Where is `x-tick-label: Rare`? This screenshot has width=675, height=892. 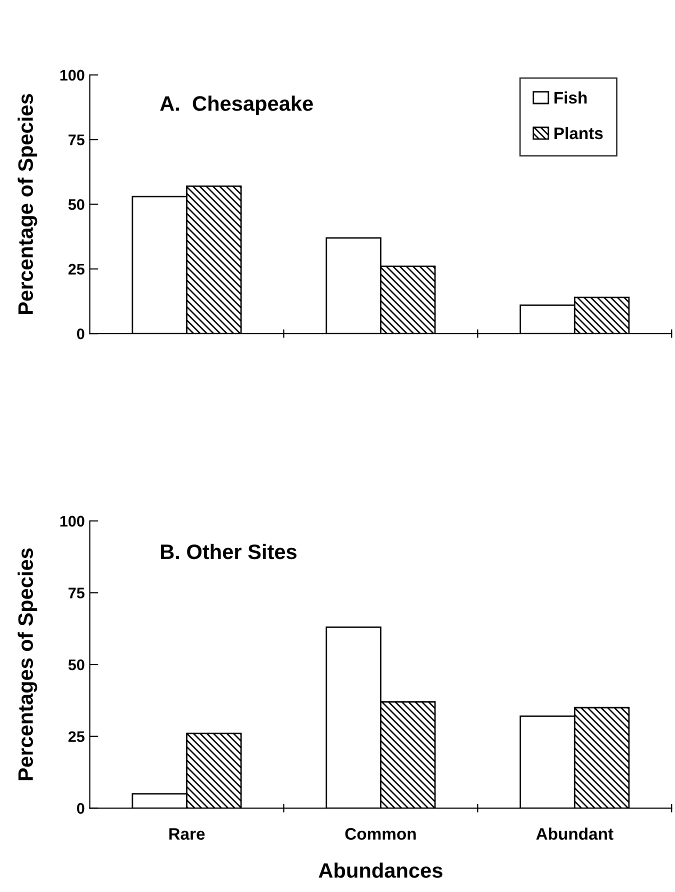 x-tick-label: Rare is located at coordinates (187, 834).